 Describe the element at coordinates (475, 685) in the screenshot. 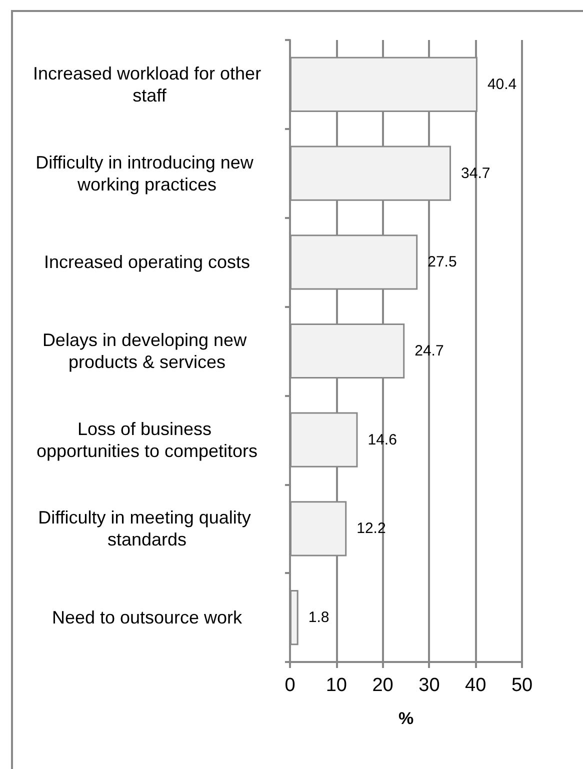

I see `x-tick-label: 40` at that location.